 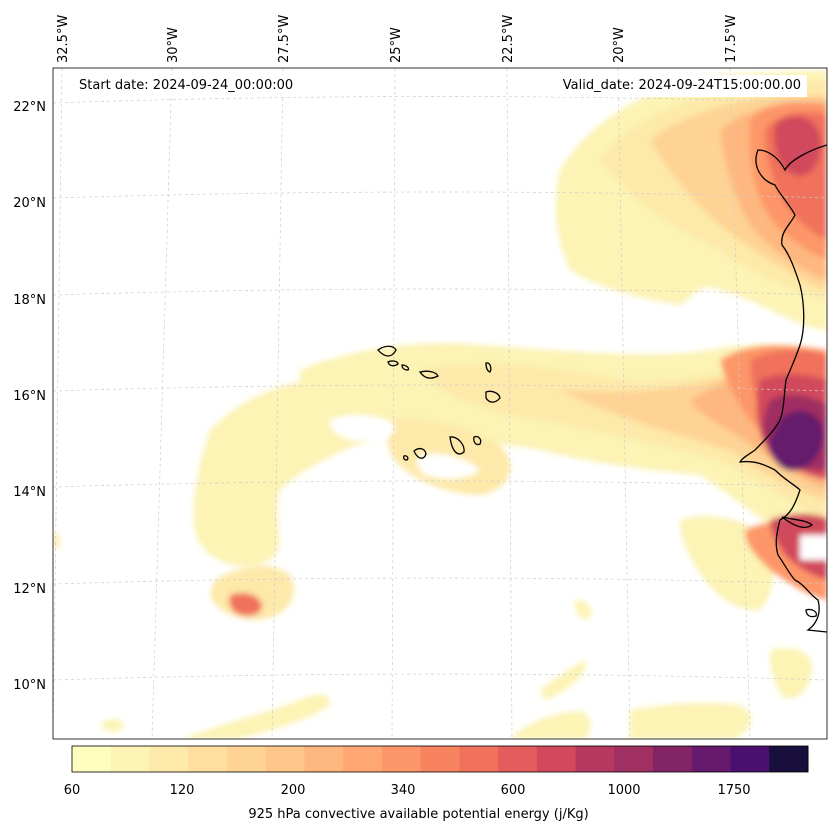 I want to click on coastlines, so click(x=782, y=388).